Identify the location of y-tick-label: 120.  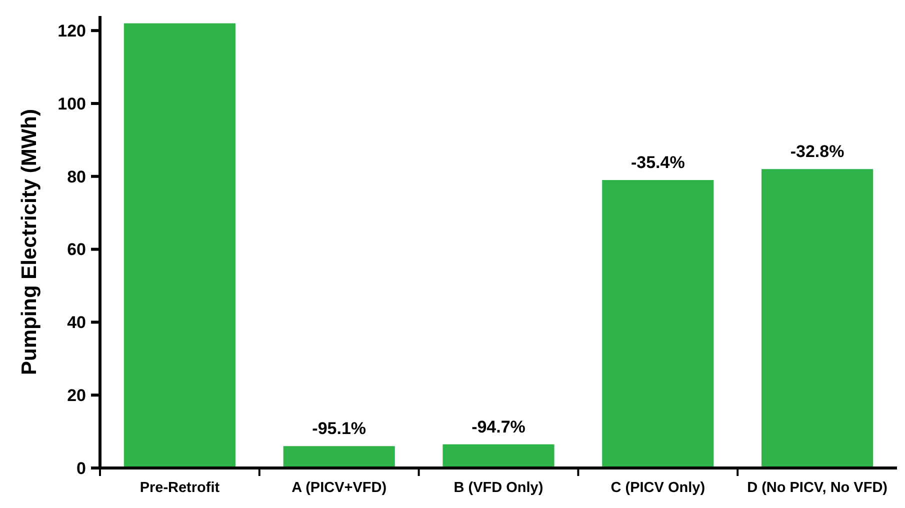
(72, 31).